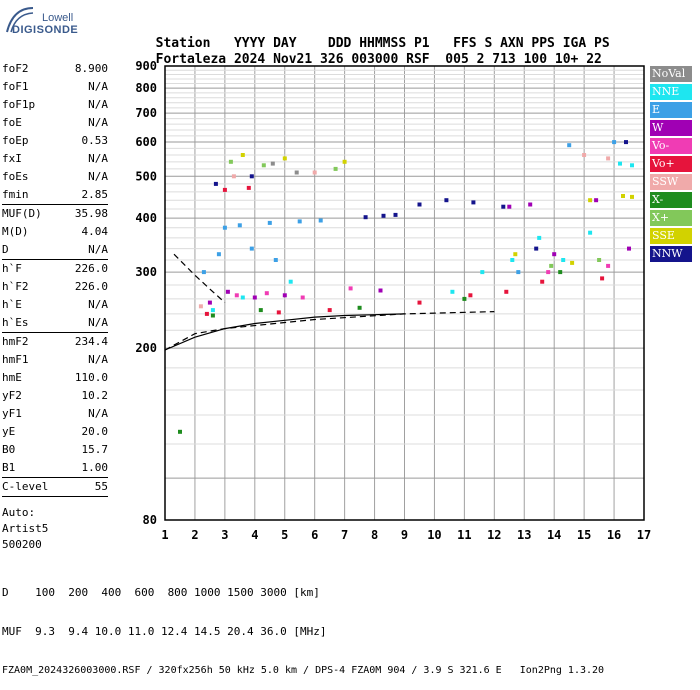 The height and width of the screenshot is (690, 700). I want to click on param-value: 0.53, so click(95, 140).